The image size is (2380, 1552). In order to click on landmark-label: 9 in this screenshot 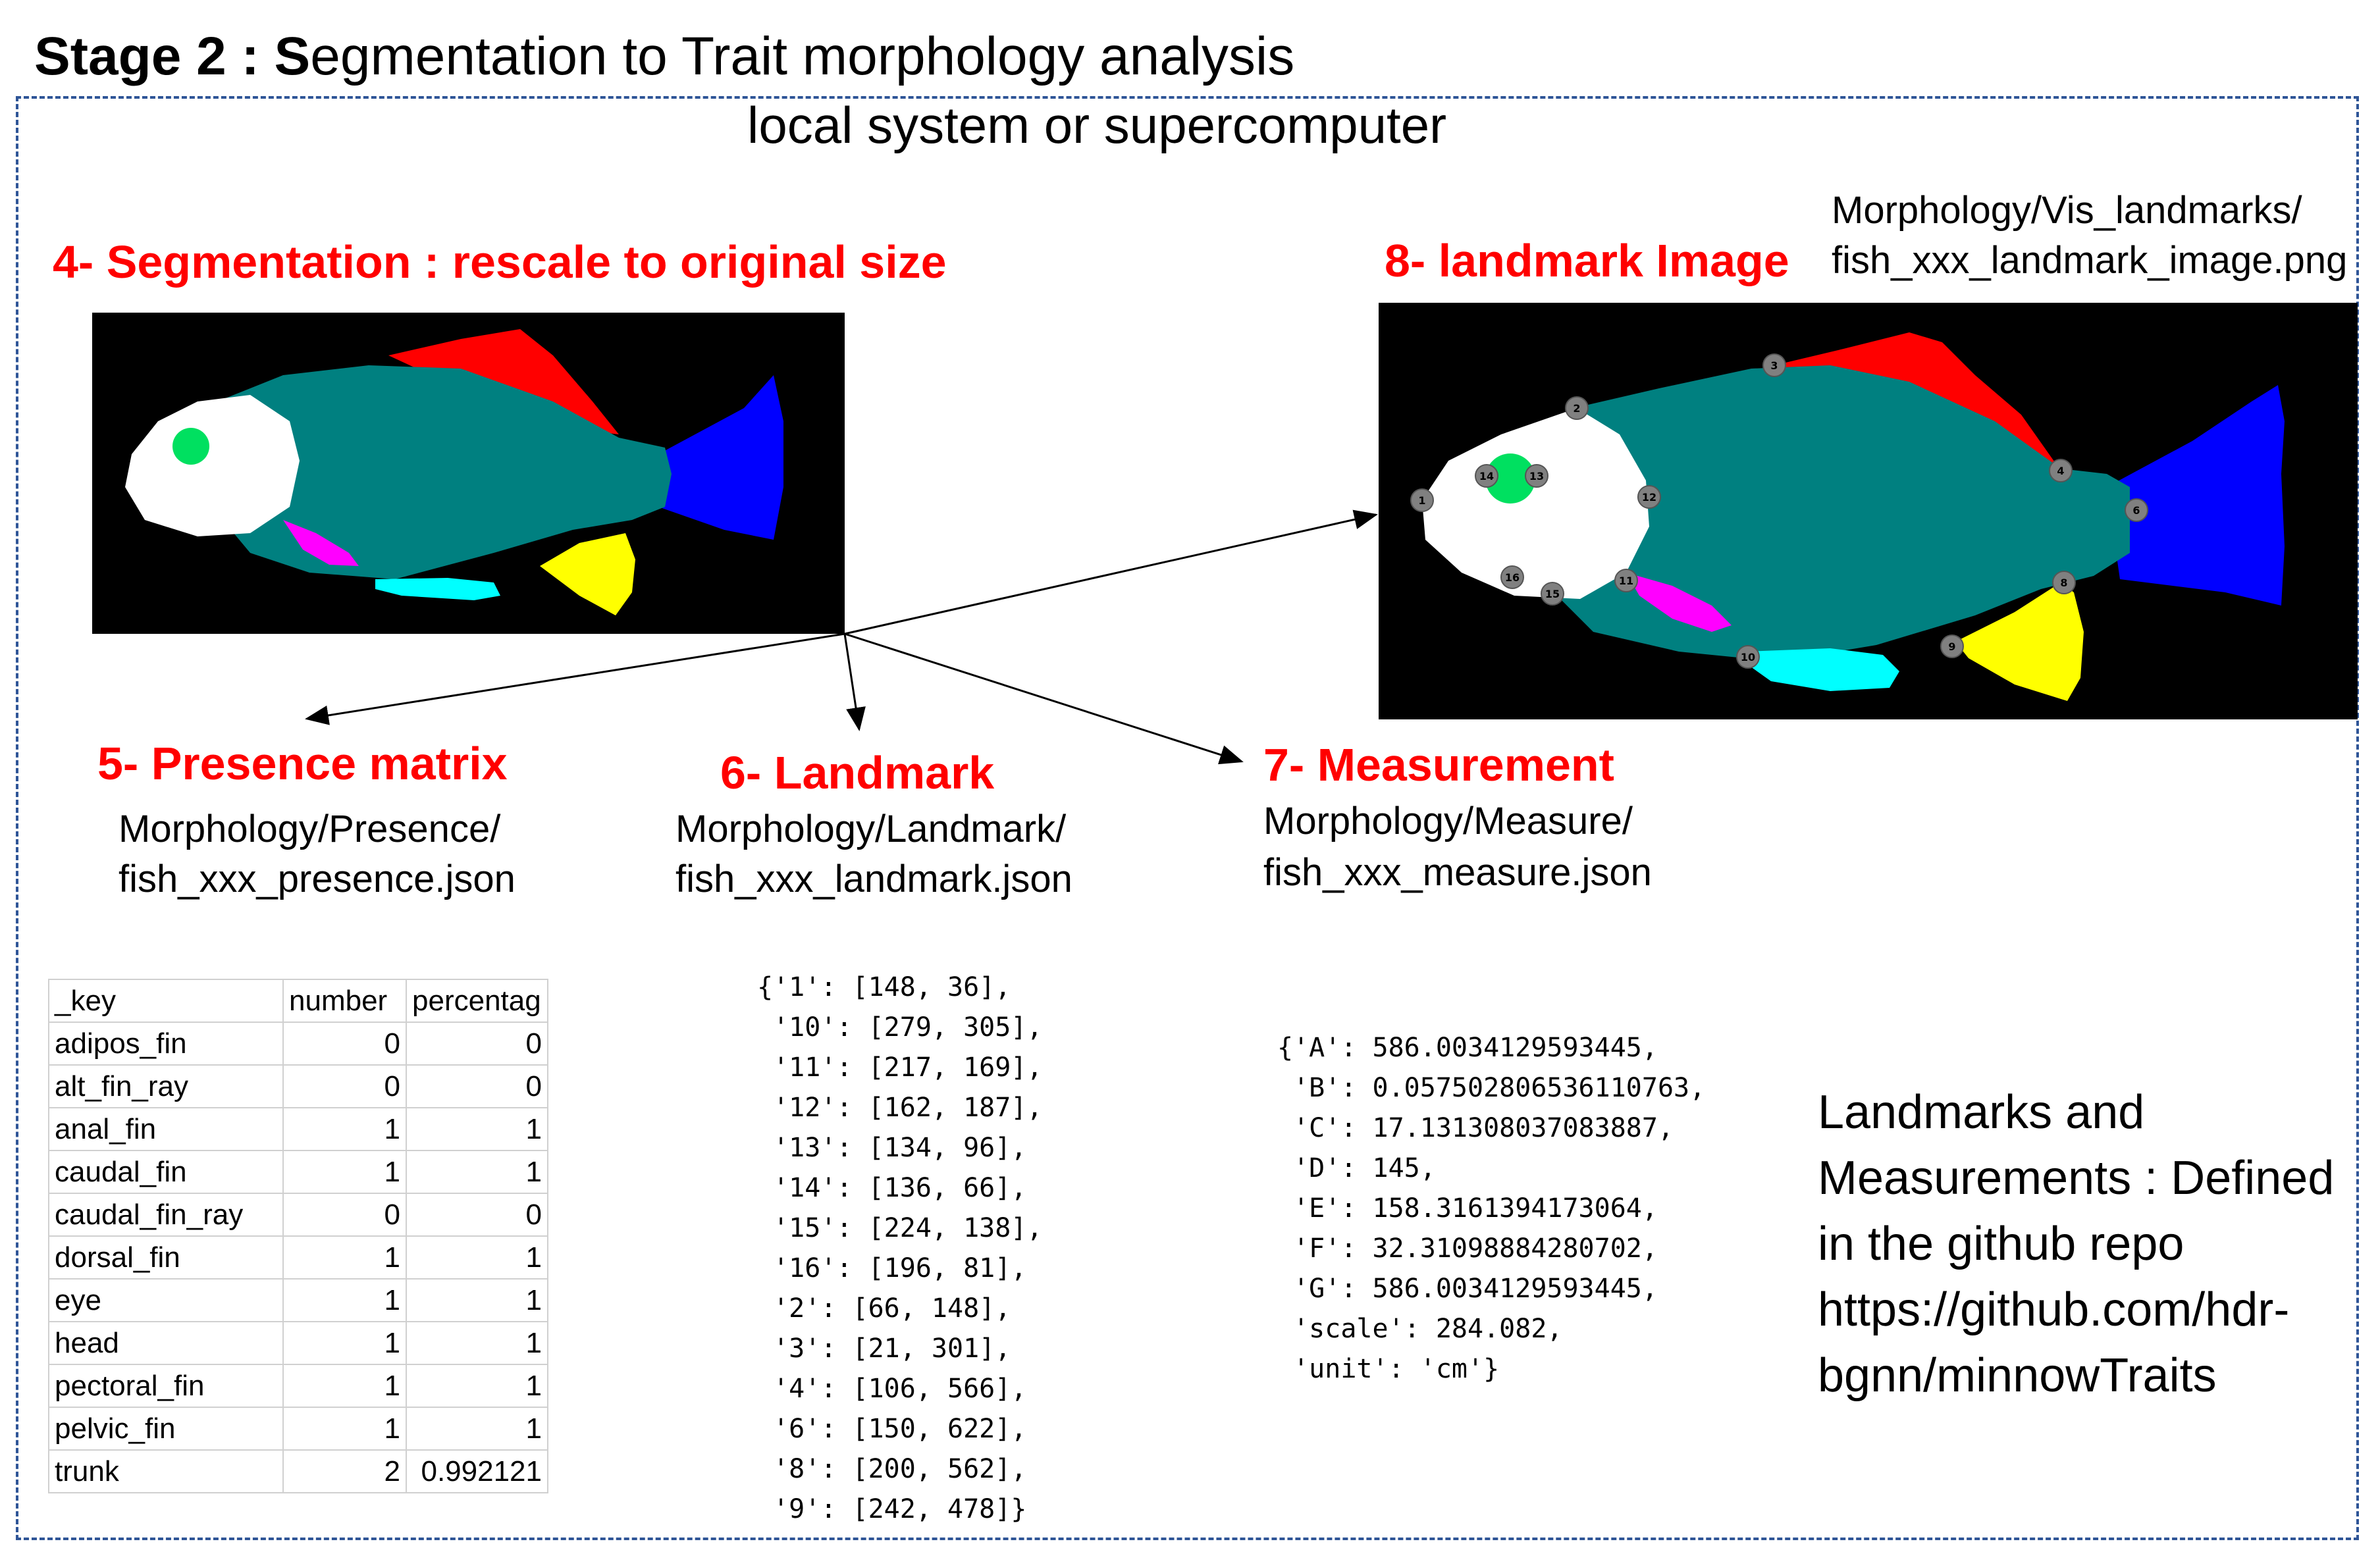, I will do `click(1951, 646)`.